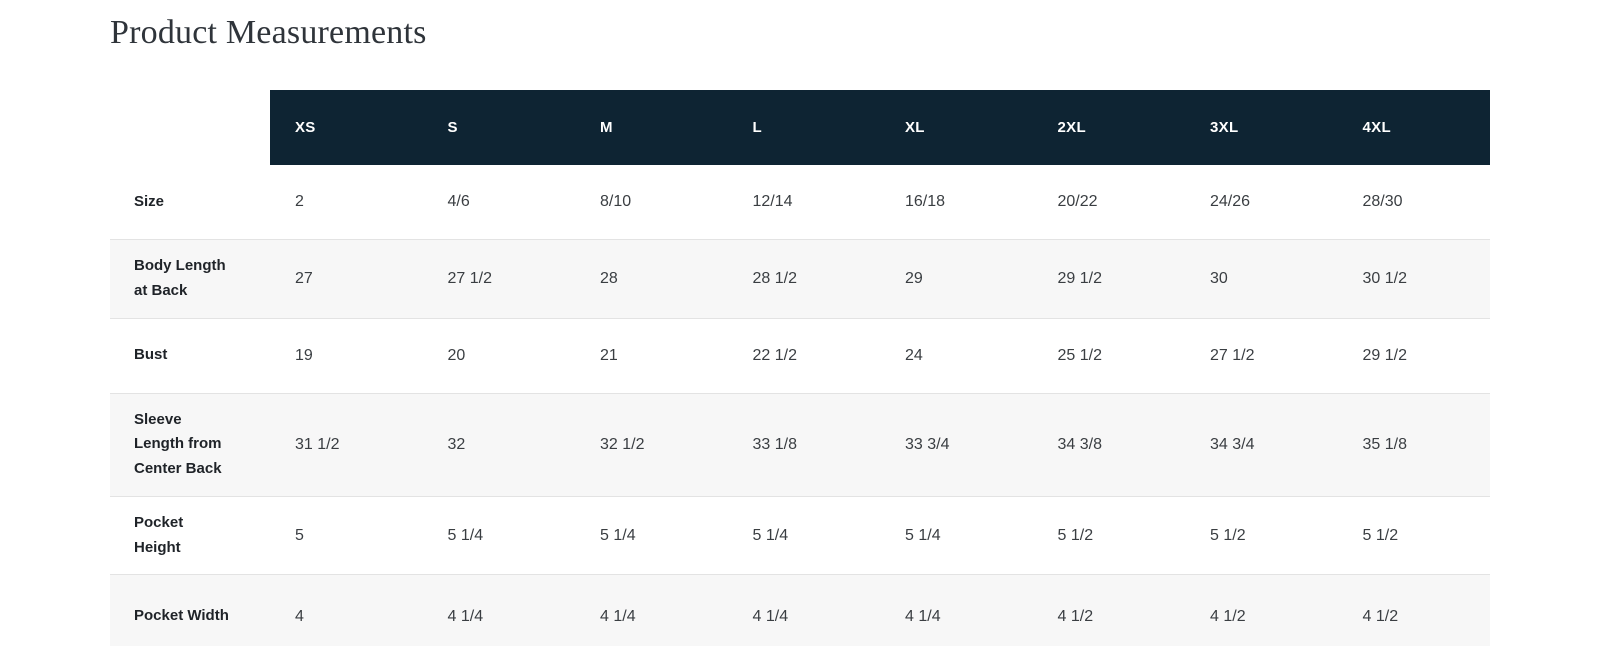 The height and width of the screenshot is (646, 1600). Describe the element at coordinates (151, 355) in the screenshot. I see `row-label: Bust` at that location.